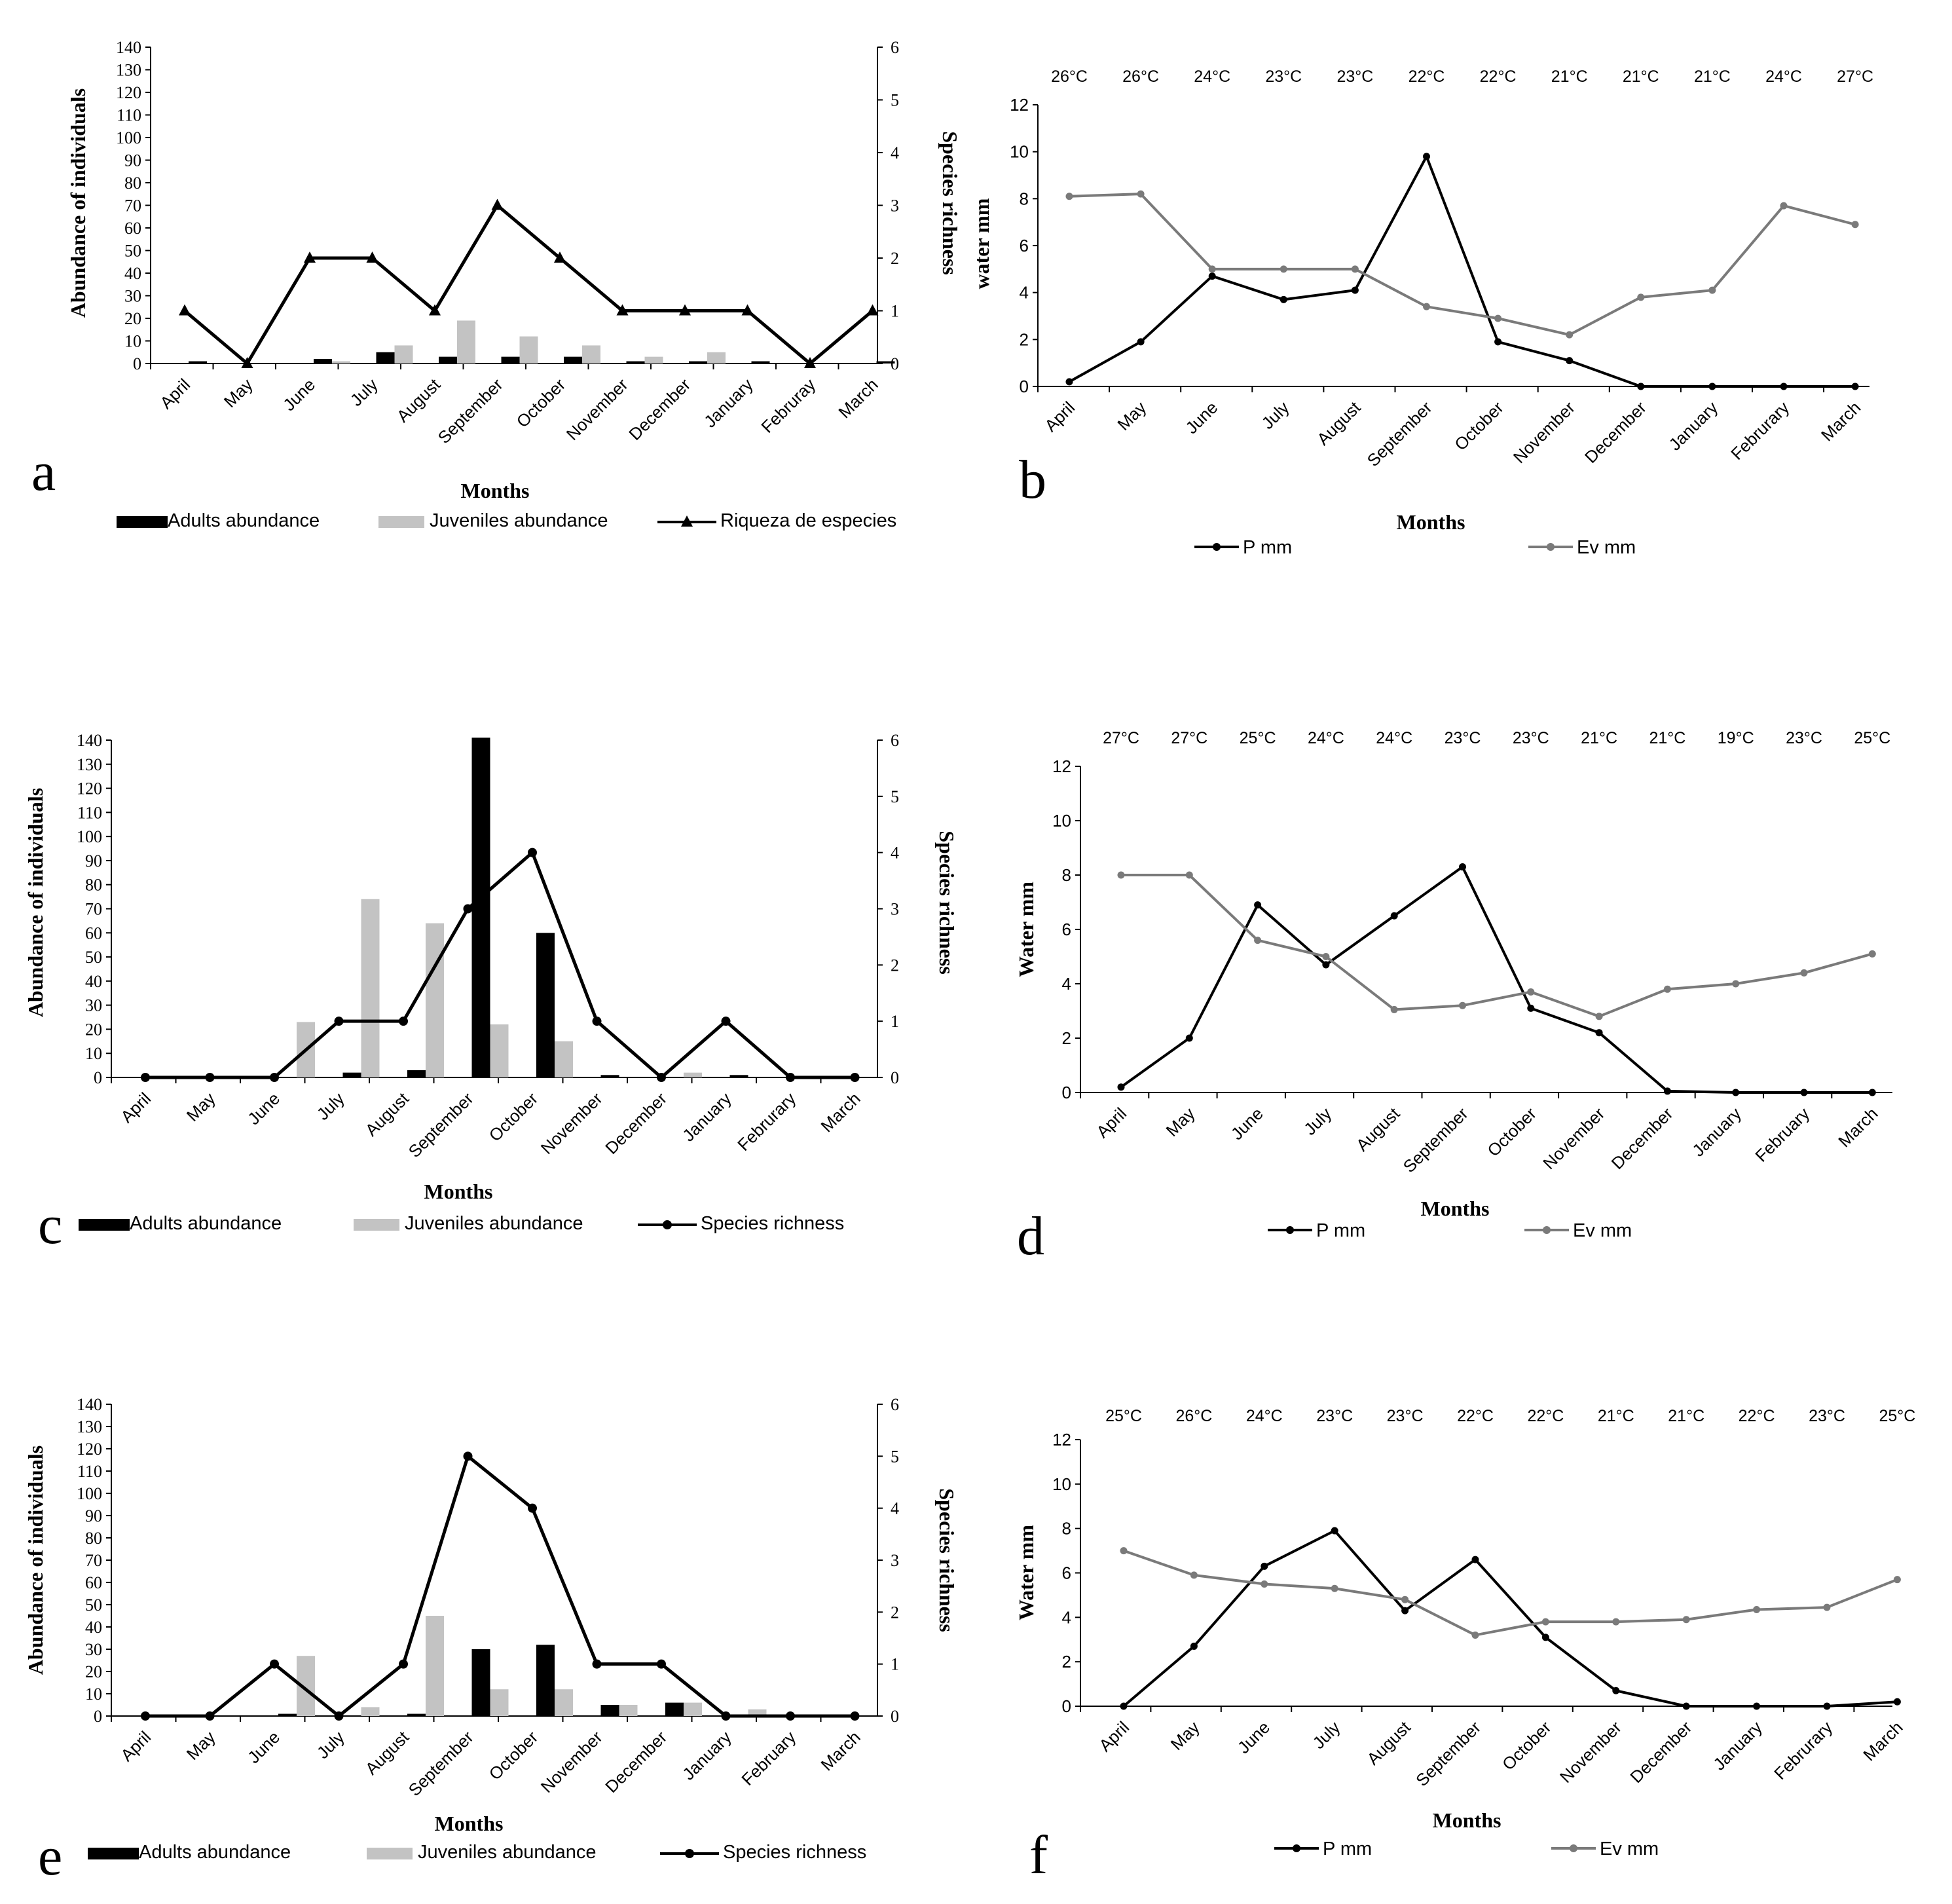  Describe the element at coordinates (1140, 76) in the screenshot. I see `temperature-label-may: 26°C` at that location.